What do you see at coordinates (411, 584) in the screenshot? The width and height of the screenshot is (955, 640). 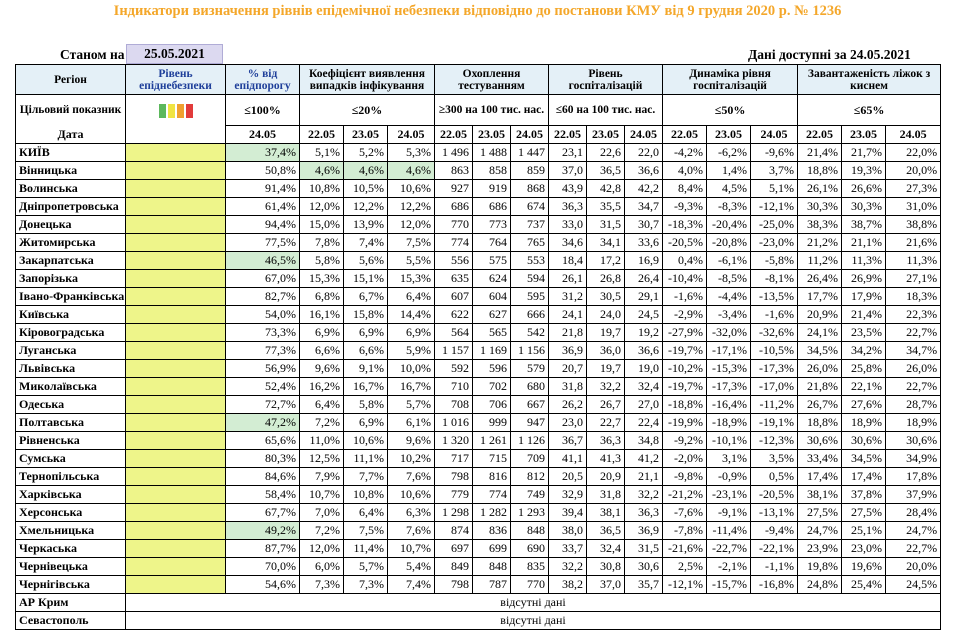 I see `detection-value: 7,4%` at bounding box center [411, 584].